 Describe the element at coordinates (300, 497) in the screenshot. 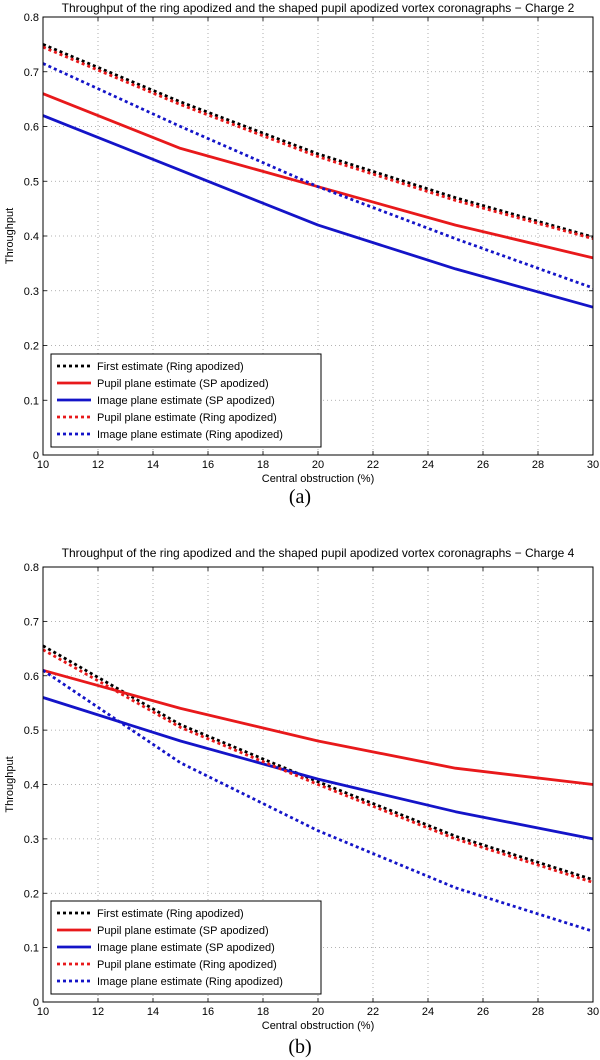

I see `panel-label-a: (a)` at that location.